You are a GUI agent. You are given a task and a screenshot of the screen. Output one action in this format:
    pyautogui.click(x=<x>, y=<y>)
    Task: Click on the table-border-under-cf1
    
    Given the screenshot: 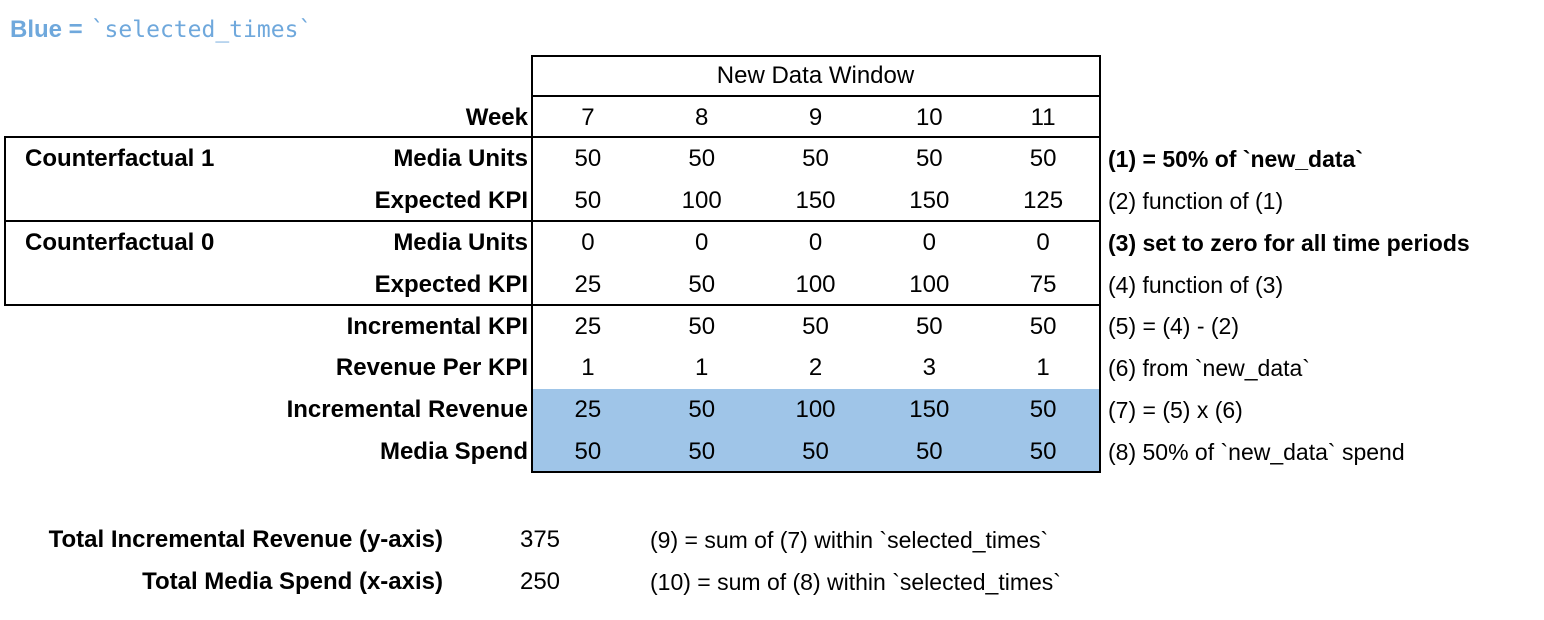 What is the action you would take?
    pyautogui.click(x=552, y=221)
    